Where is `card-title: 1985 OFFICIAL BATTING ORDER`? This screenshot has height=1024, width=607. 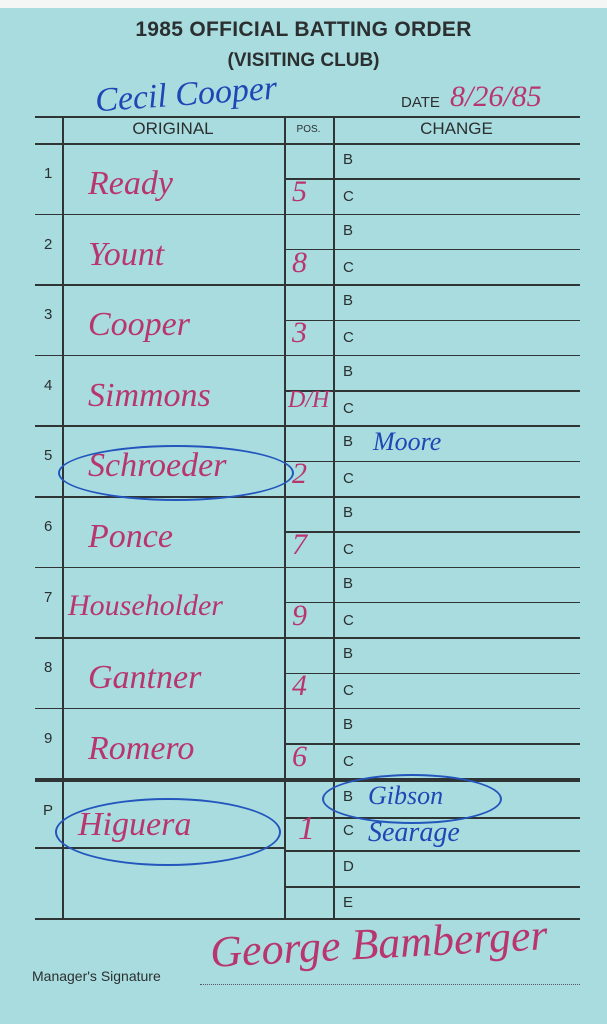 card-title: 1985 OFFICIAL BATTING ORDER is located at coordinates (303, 29).